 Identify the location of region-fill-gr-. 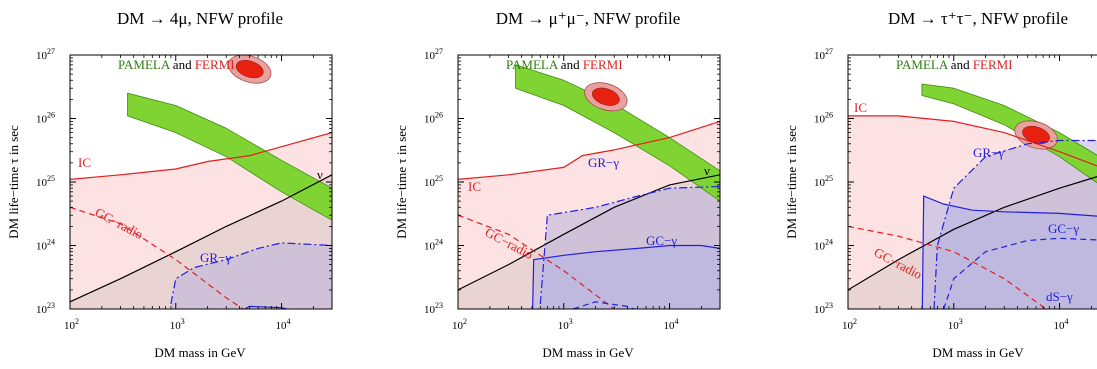
(251, 275).